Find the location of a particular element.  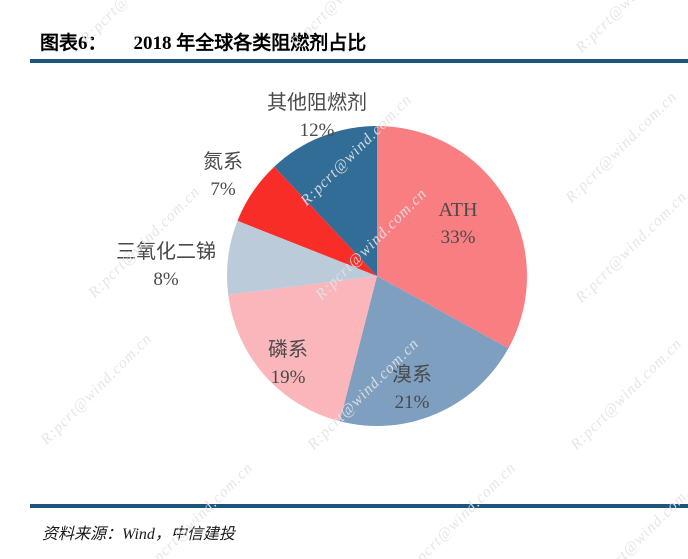

slice-label-pct-4: 7% is located at coordinates (223, 189).